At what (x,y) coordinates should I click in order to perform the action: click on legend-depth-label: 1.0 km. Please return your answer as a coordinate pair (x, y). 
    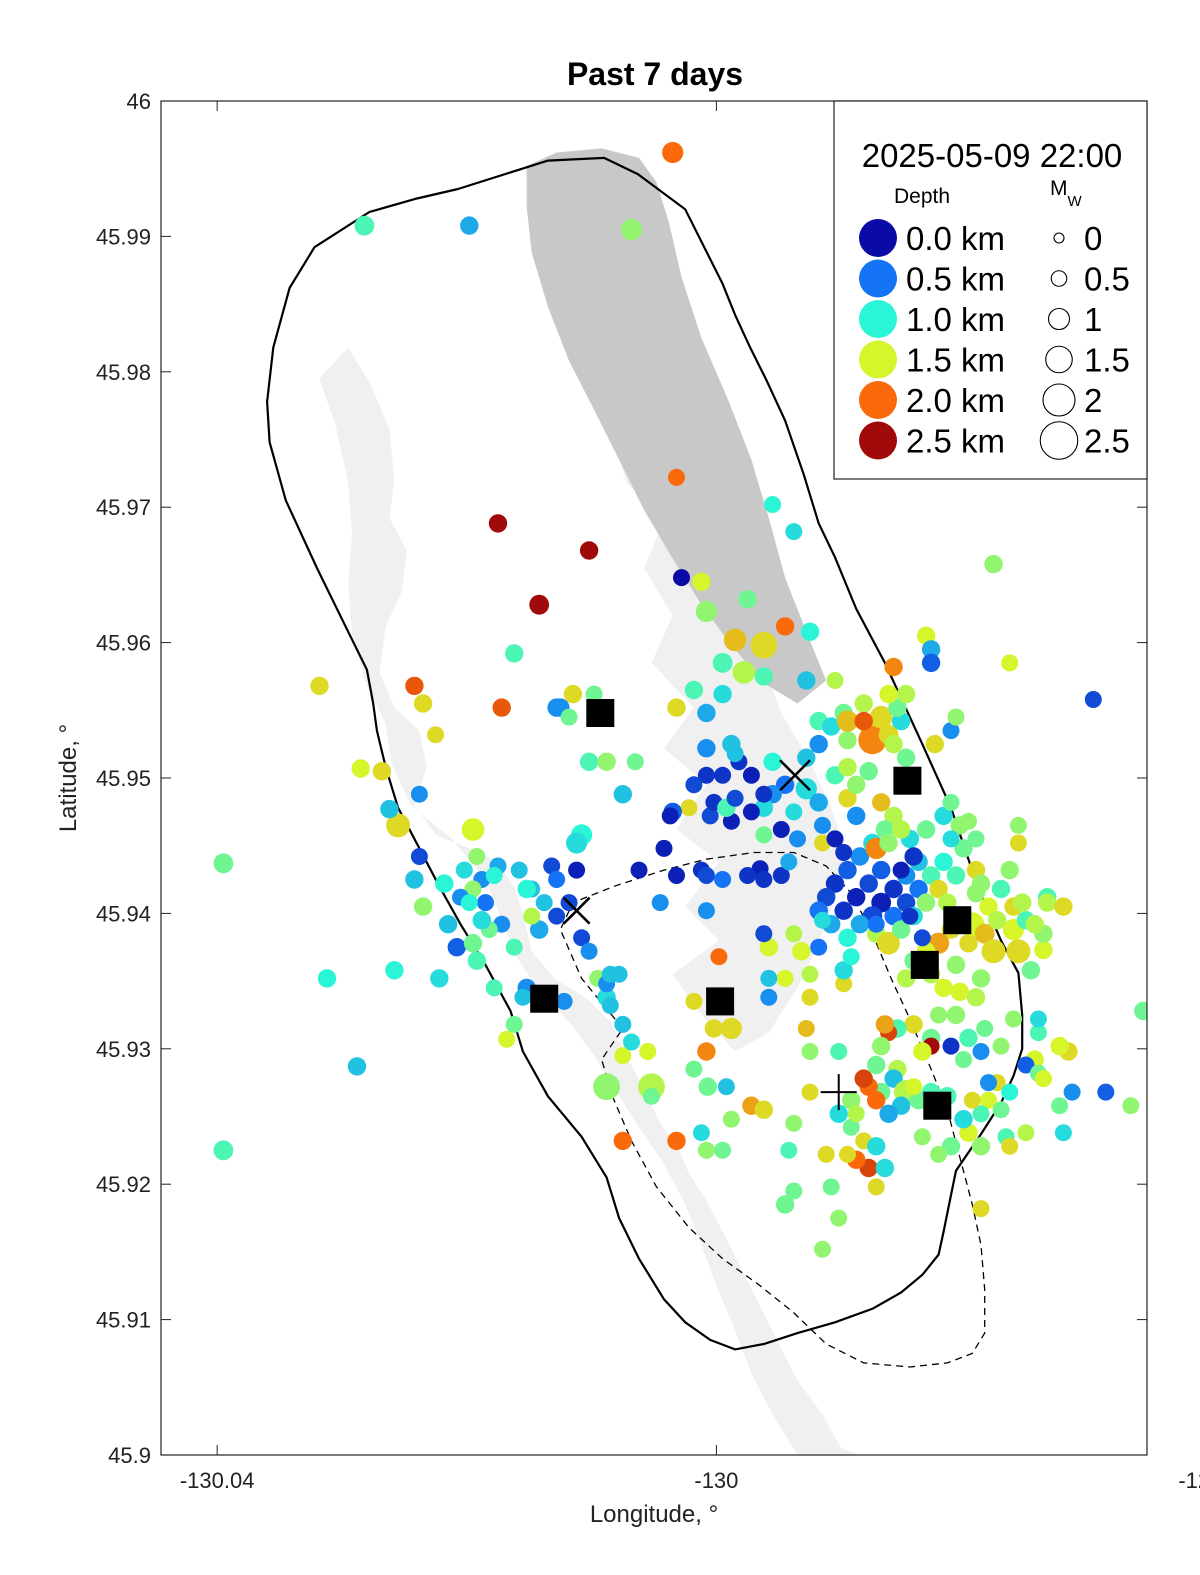
    Looking at the image, I should click on (955, 319).